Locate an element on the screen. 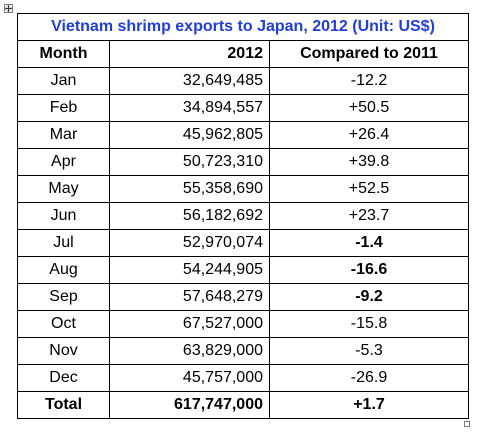  month-cell: Mar is located at coordinates (63, 135).